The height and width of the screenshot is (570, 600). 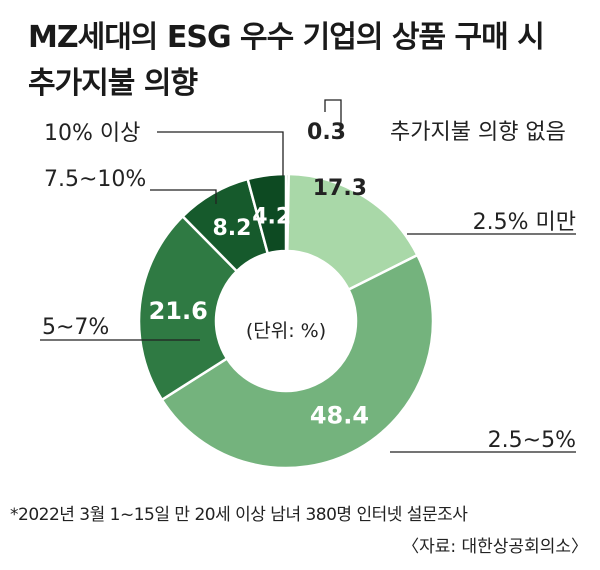 I want to click on value-label: 17.3, so click(x=340, y=188).